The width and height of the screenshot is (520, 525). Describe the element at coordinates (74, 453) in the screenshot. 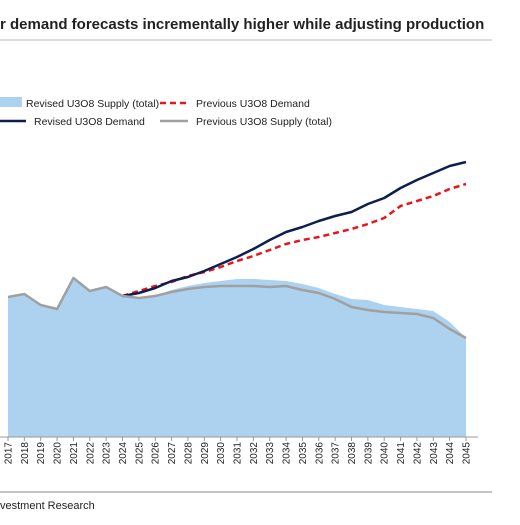

I see `x-tick-label: 2021` at that location.